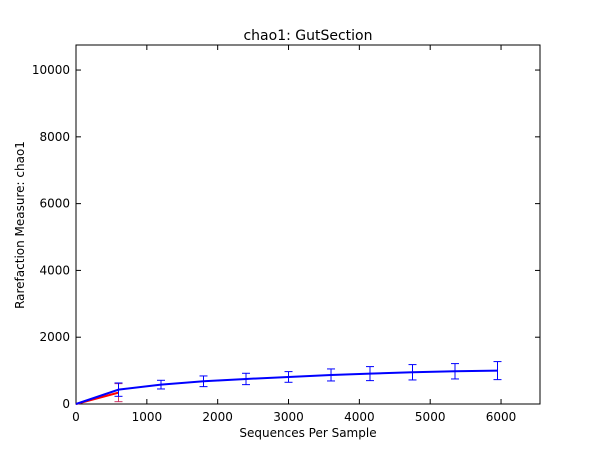 The image size is (600, 450). I want to click on x-tick-label: 2000, so click(217, 417).